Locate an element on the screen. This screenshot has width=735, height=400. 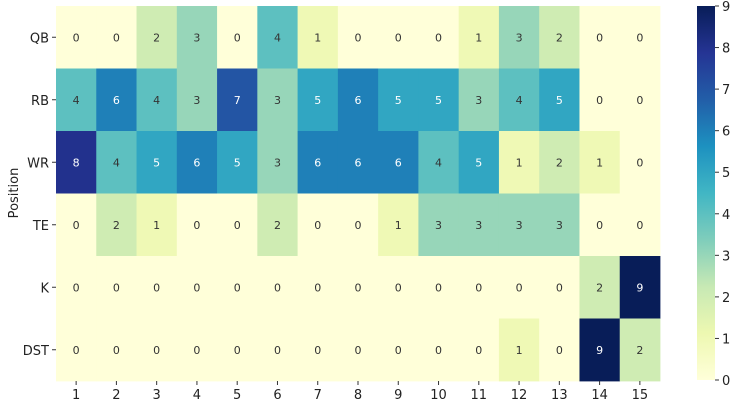
colorbar-tick-label: 2 is located at coordinates (726, 298).